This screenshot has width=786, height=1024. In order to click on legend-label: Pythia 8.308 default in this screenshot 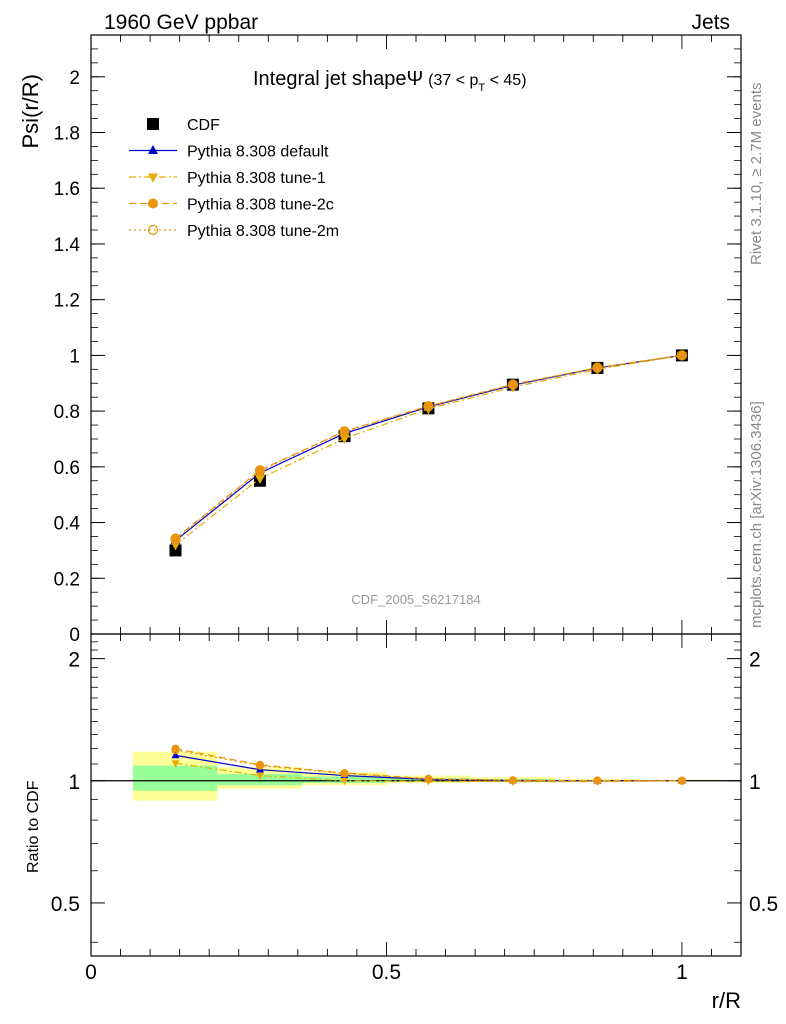, I will do `click(258, 152)`.